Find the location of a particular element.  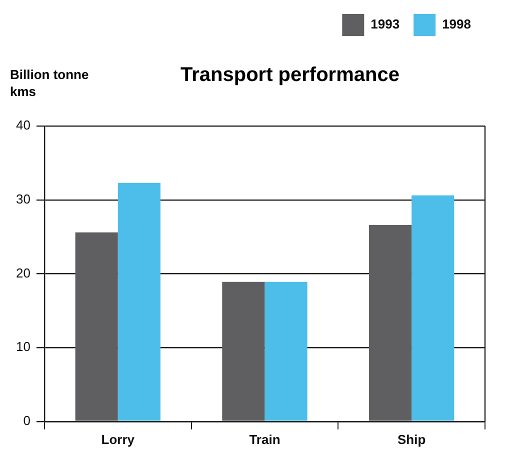

y-tick-label: 40 is located at coordinates (23, 125).